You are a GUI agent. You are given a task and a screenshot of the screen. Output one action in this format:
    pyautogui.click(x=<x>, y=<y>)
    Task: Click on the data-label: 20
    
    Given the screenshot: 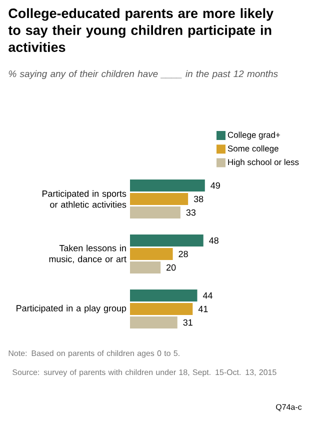 What is the action you would take?
    pyautogui.click(x=171, y=267)
    